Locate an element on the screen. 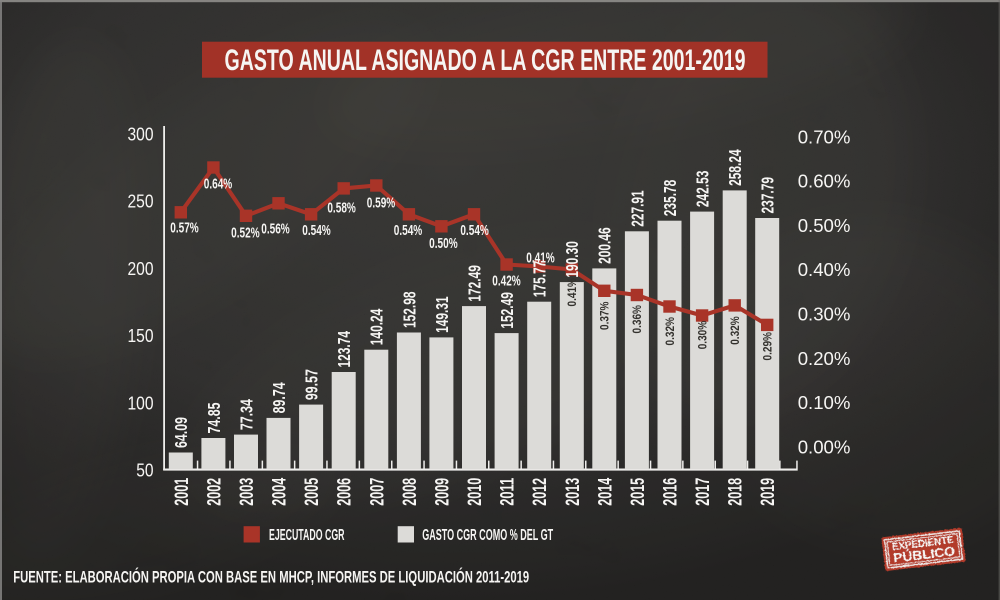 Image resolution: width=1000 pixels, height=600 pixels. svg-text: 258.24 is located at coordinates (735, 167).